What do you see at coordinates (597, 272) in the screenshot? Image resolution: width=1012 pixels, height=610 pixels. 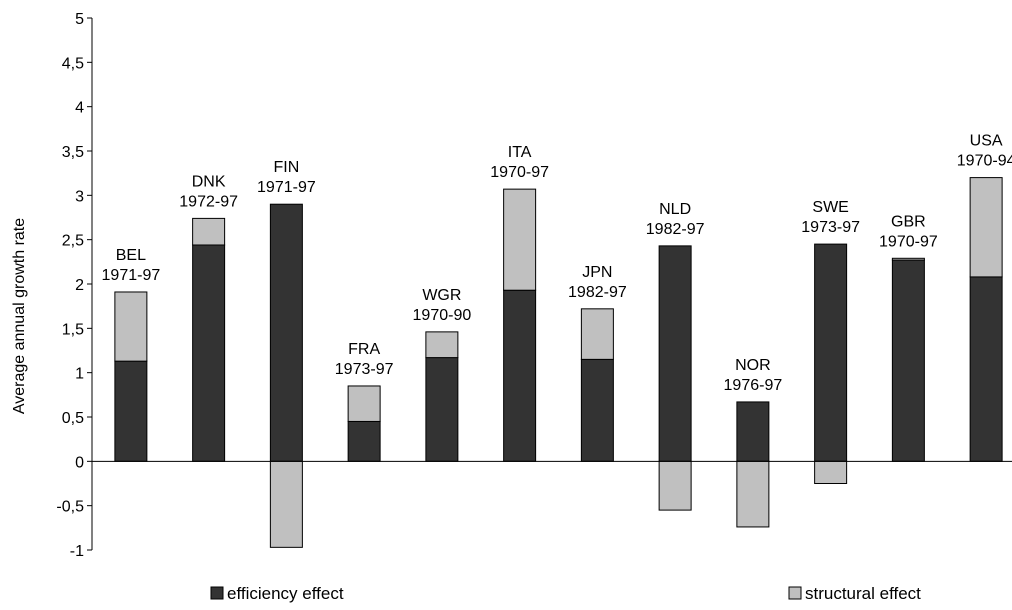 I see `country-label-jpn: JPN` at bounding box center [597, 272].